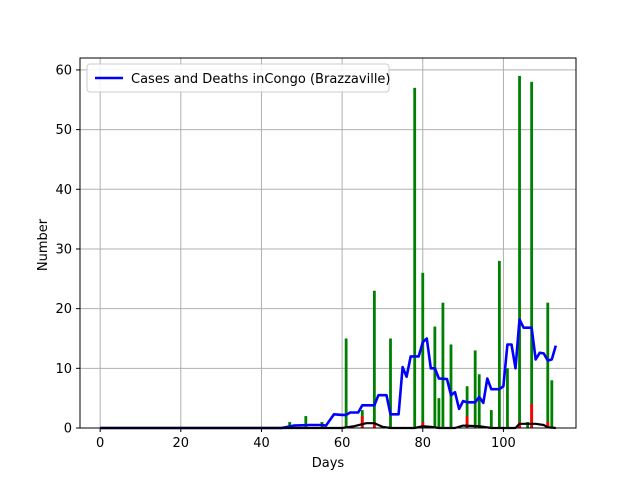 The height and width of the screenshot is (484, 640). I want to click on y-tick-label: 50, so click(63, 130).